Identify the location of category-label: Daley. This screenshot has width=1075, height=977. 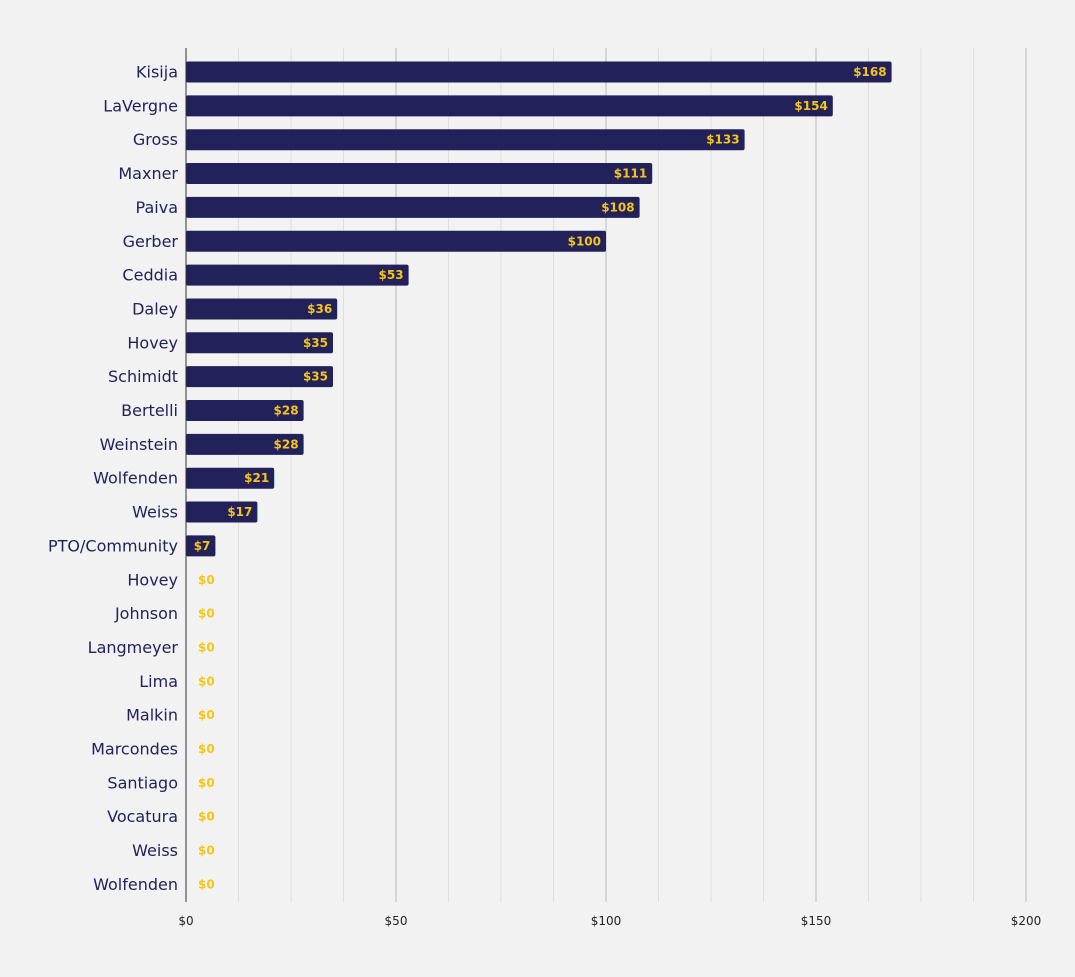
(155, 308).